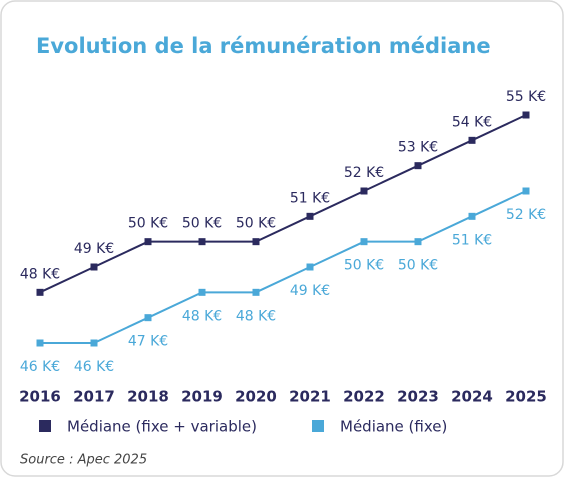 Image resolution: width=564 pixels, height=477 pixels. Describe the element at coordinates (526, 397) in the screenshot. I see `x-tick-label: 2025` at that location.